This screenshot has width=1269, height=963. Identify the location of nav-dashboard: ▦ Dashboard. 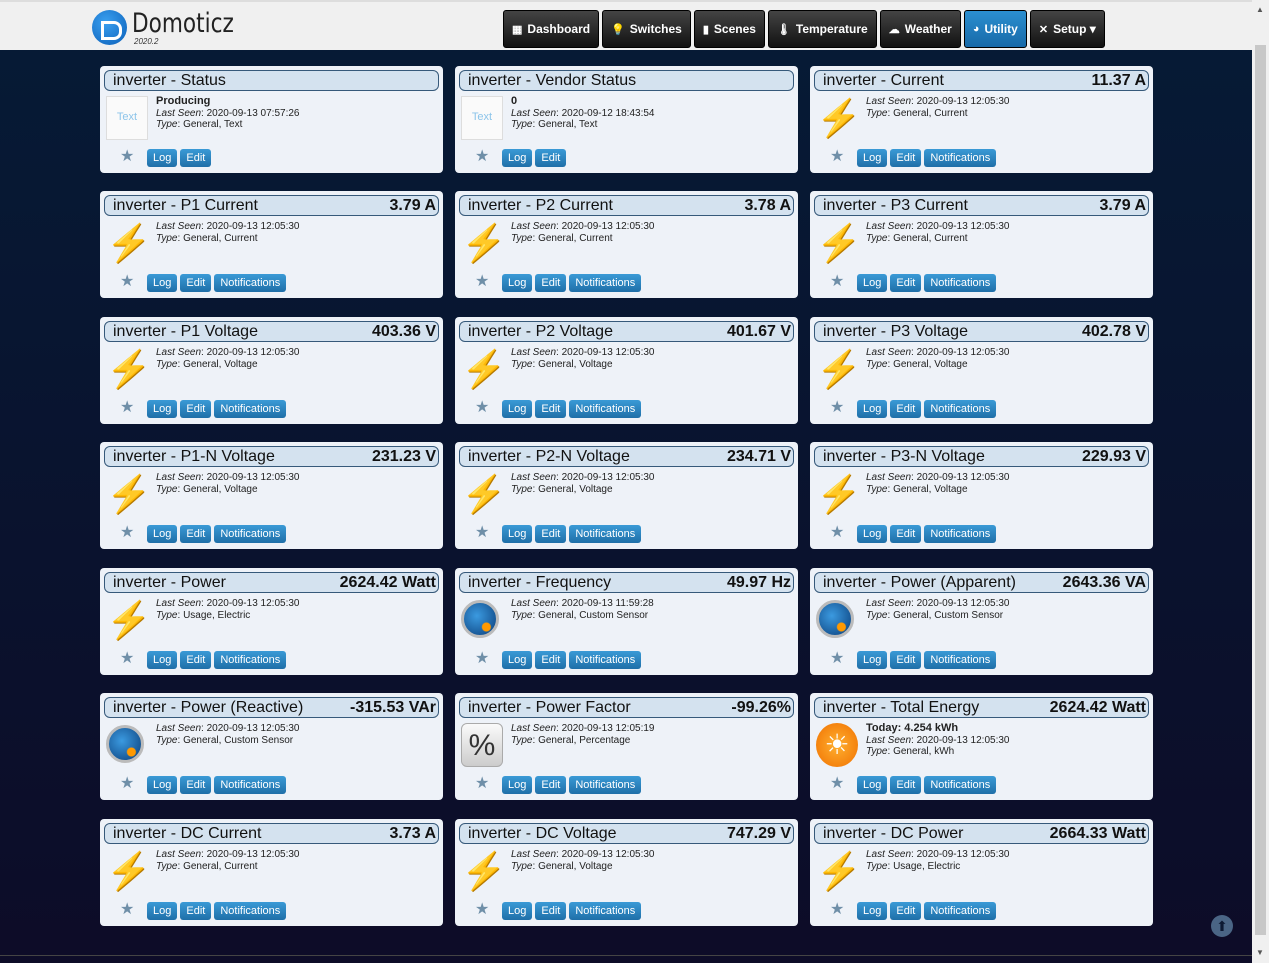
(551, 29).